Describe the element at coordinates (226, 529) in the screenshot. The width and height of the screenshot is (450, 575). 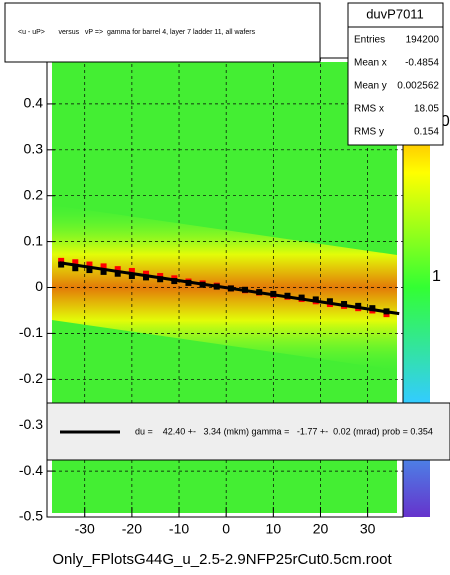
I see `x-tick-label: 0` at that location.